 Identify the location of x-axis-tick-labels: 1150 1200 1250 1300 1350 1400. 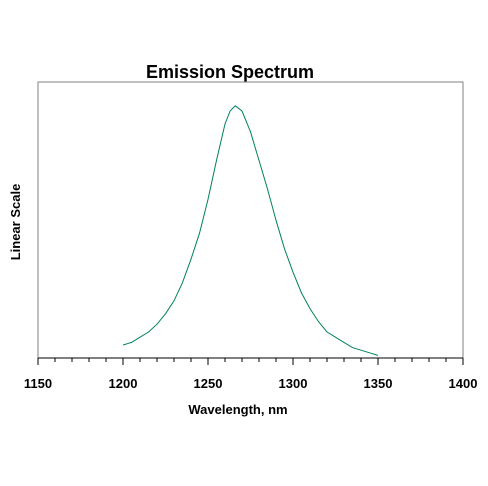
(251, 383).